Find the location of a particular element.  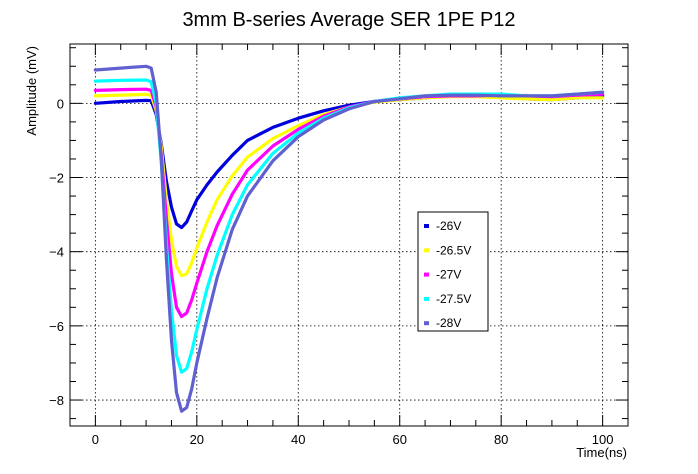

y-tick-label: −4 is located at coordinates (56, 252).